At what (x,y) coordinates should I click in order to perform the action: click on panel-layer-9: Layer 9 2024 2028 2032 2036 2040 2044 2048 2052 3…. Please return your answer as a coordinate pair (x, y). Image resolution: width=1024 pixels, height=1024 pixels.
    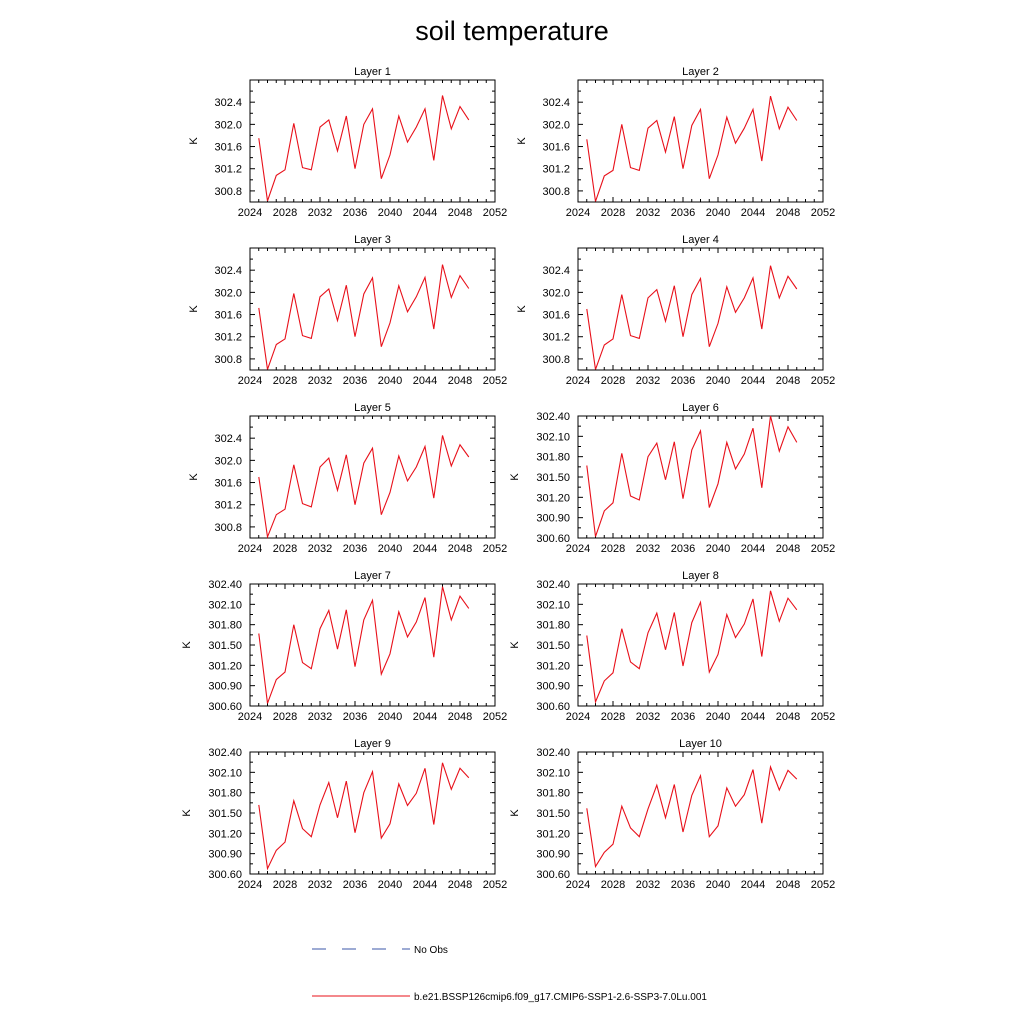
    Looking at the image, I should click on (344, 814).